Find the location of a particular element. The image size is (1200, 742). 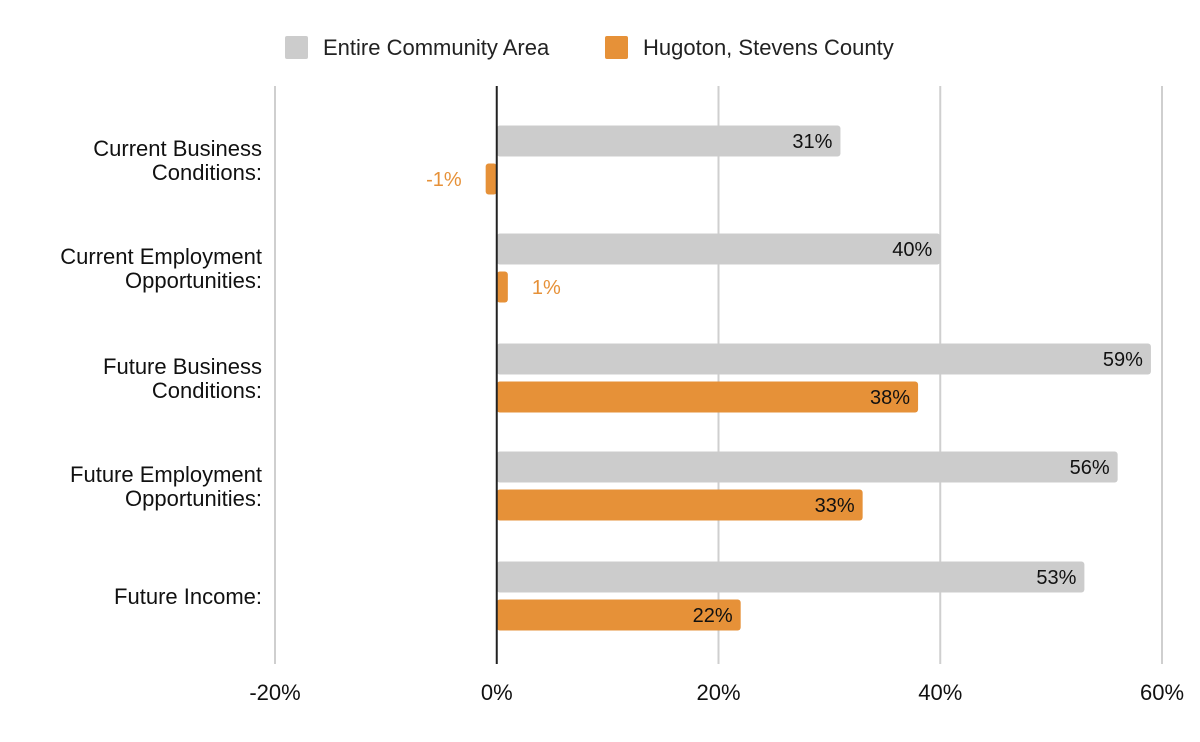

bar-s2-c2 is located at coordinates (502, 287).